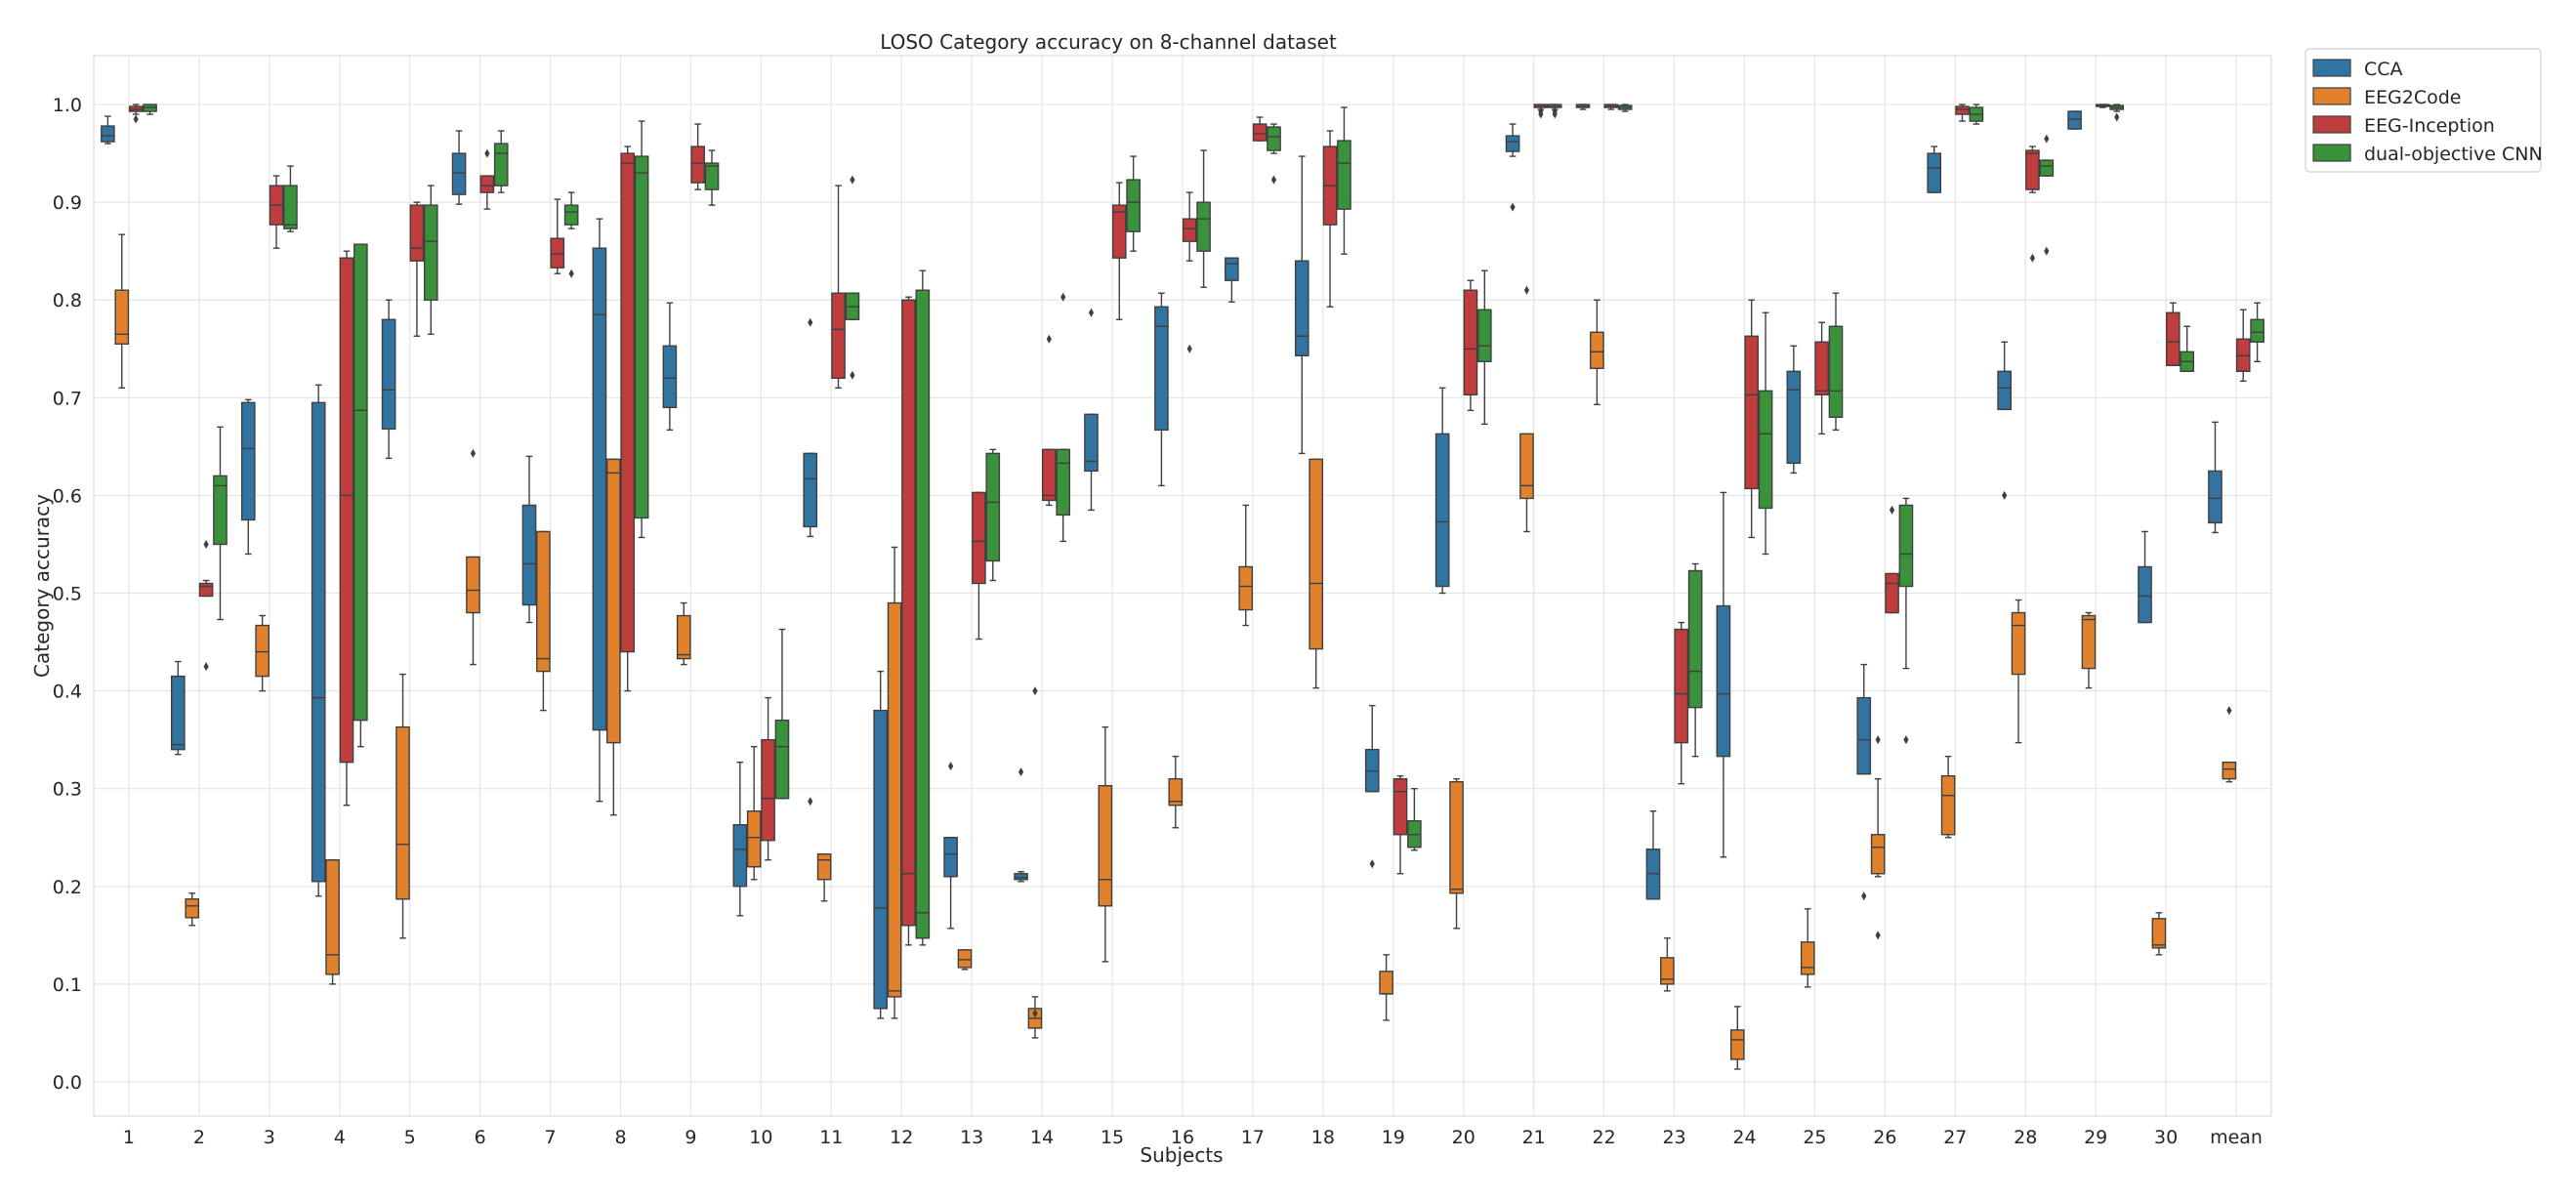 This screenshot has height=1200, width=2576. I want to click on x-tick-label: 30, so click(2166, 1137).